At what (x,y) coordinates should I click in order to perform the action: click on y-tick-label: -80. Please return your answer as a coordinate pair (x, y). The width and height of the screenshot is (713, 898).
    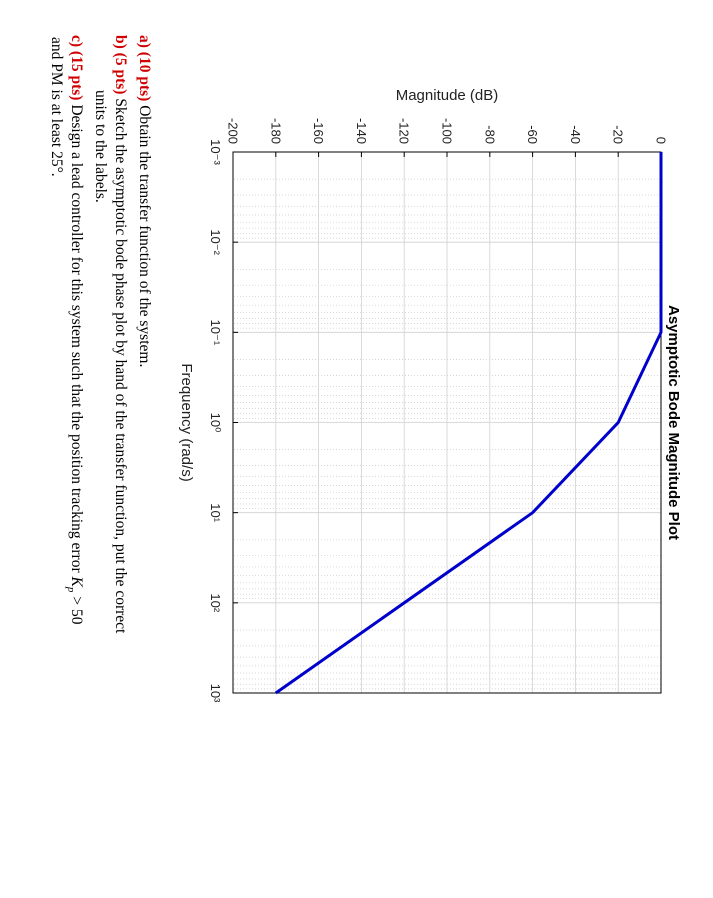
    Looking at the image, I should click on (489, 134).